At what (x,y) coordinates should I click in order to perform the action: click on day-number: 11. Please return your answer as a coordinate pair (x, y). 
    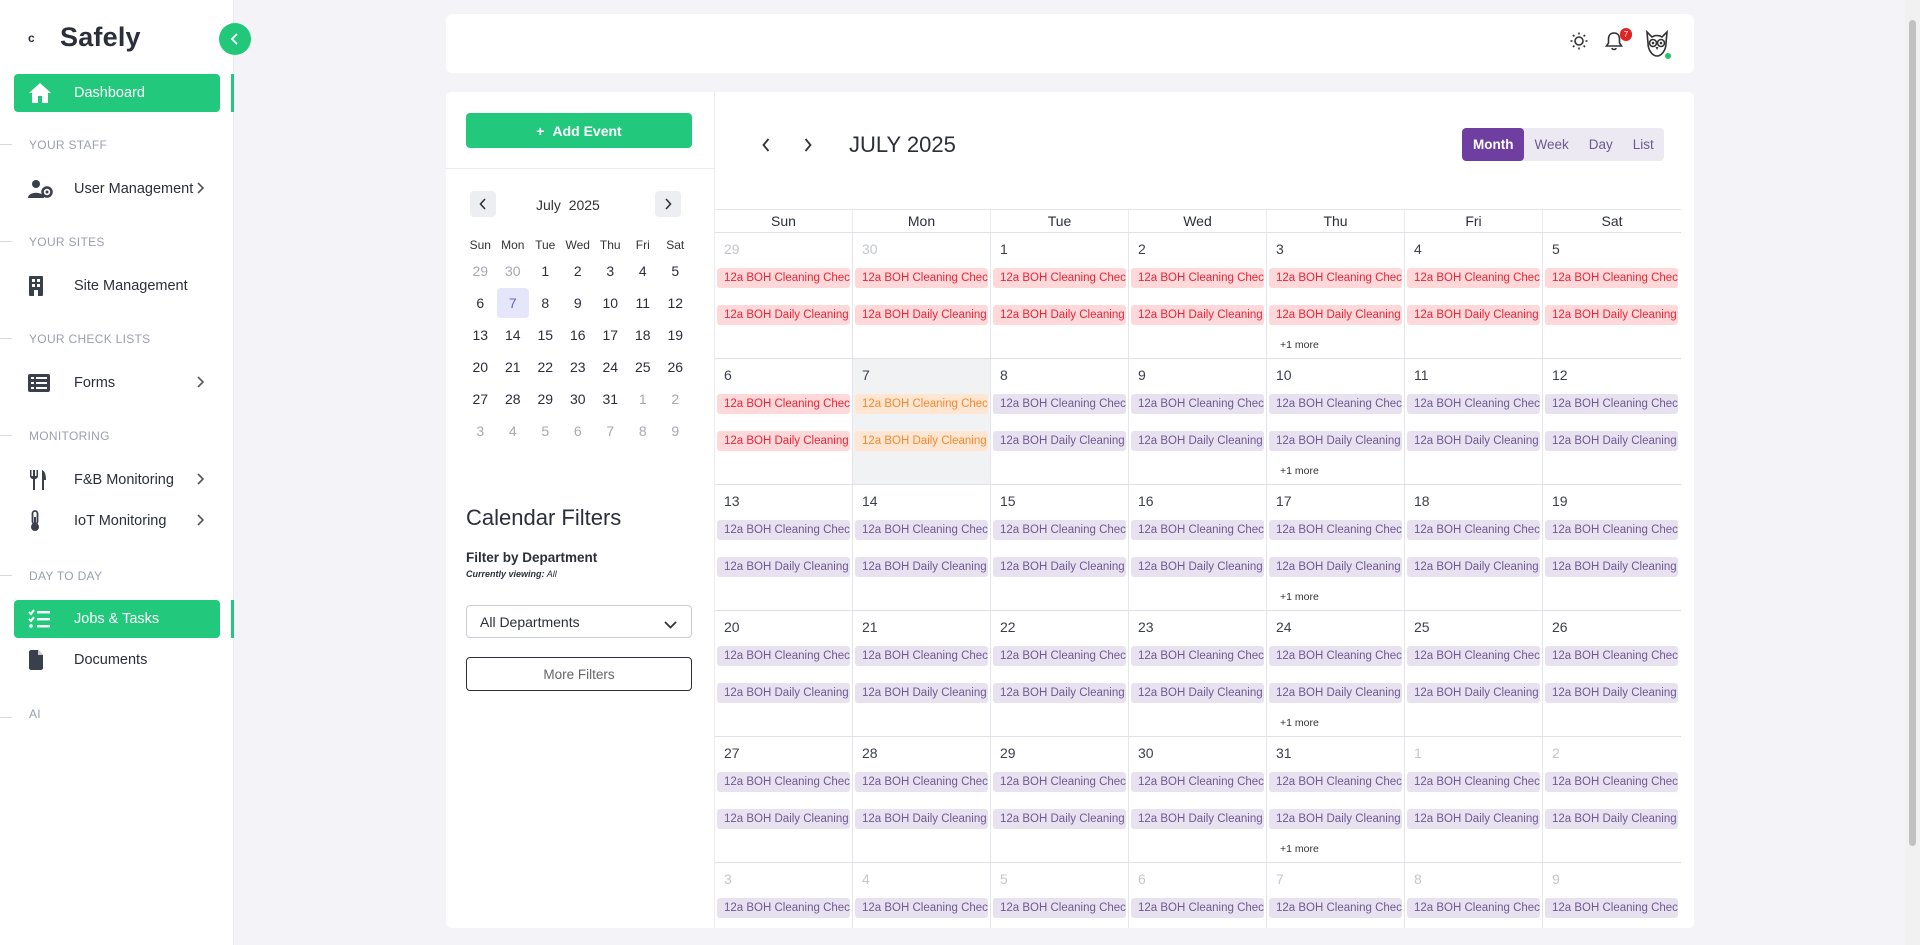
    Looking at the image, I should click on (1421, 375).